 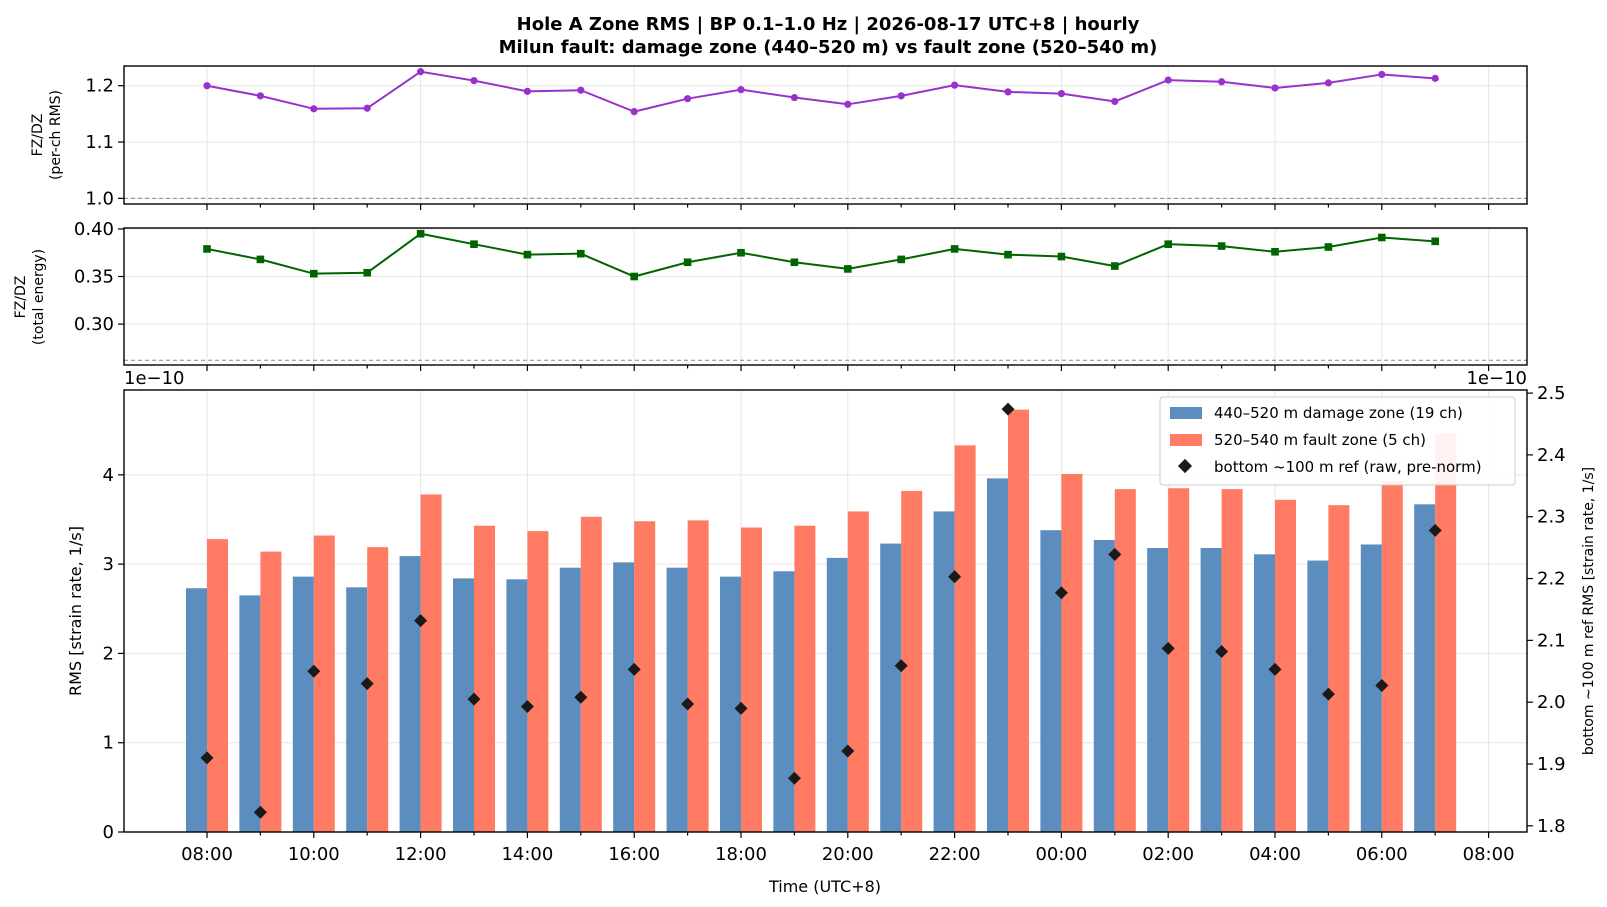 I want to click on rms-ylabel: RMS [strain rate, 1/s], so click(x=75, y=611).